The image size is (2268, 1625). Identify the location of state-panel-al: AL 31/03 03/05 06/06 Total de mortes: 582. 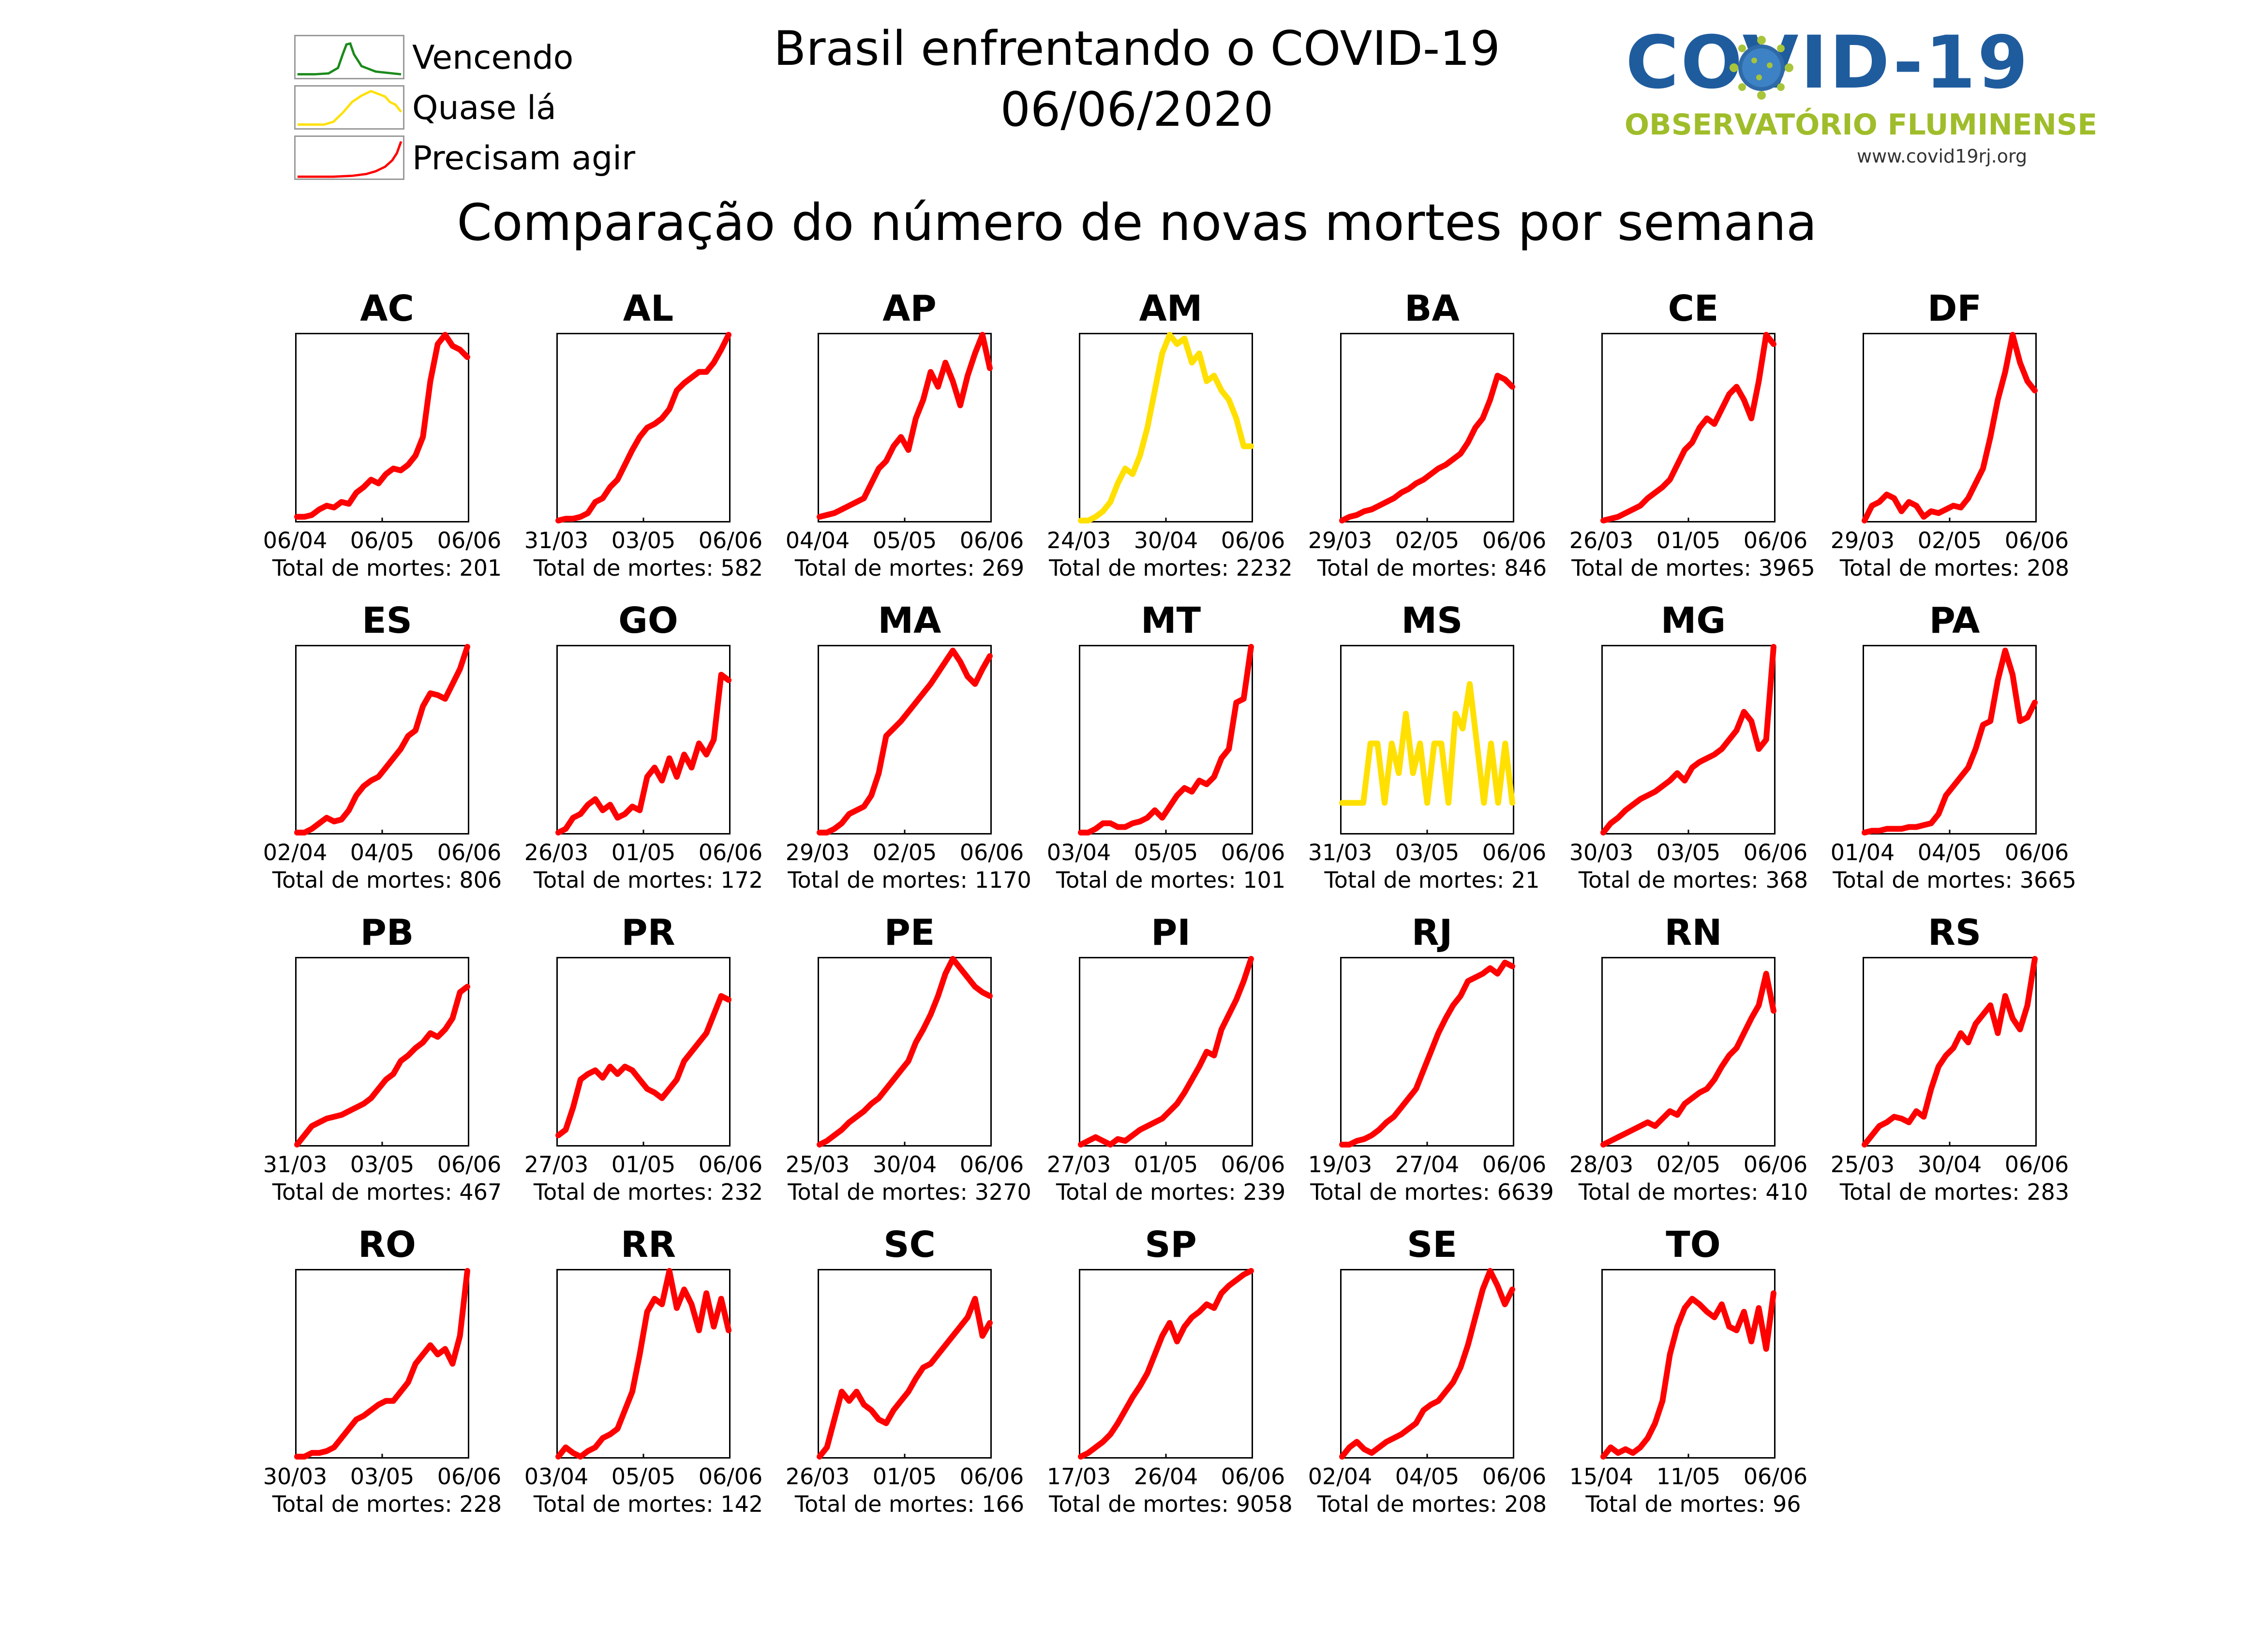
(648, 442).